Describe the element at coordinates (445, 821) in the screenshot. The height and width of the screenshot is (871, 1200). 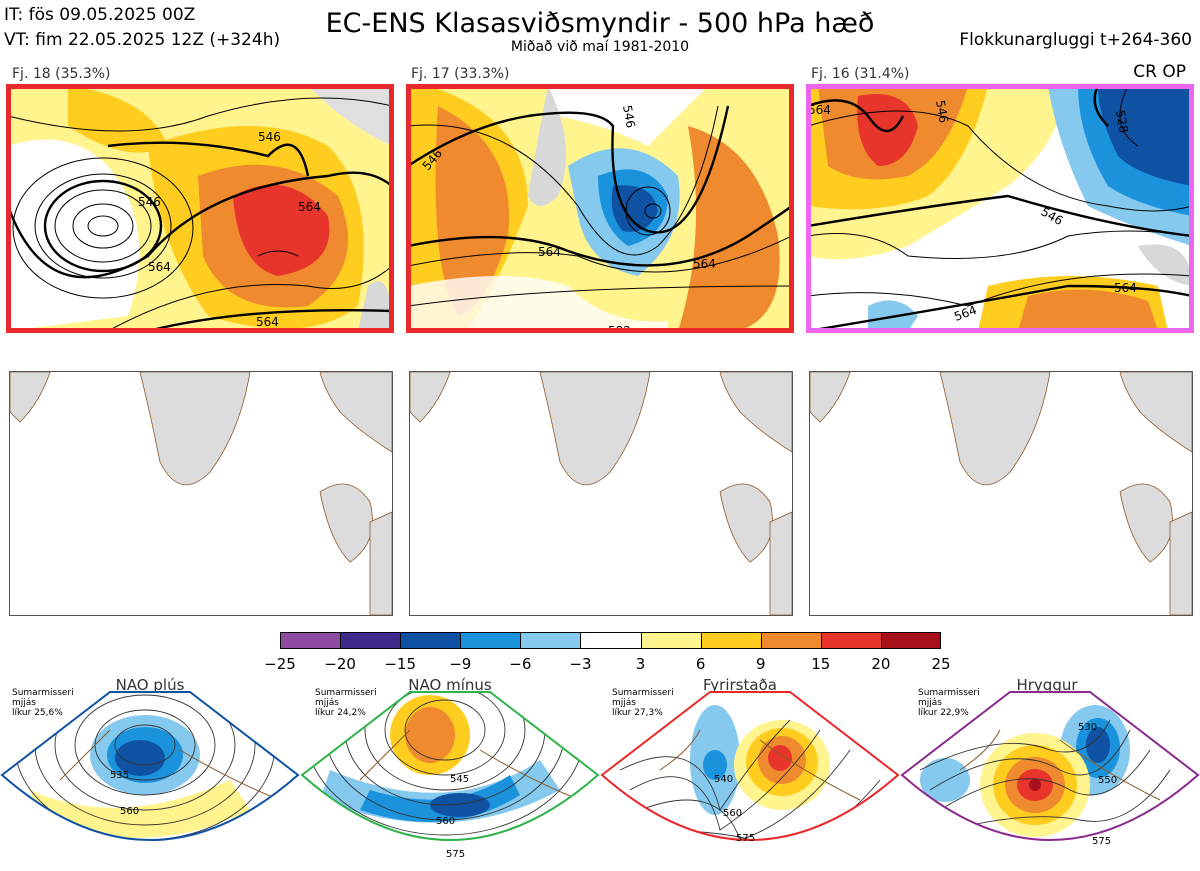
I see `regime-2-contour: 560` at that location.